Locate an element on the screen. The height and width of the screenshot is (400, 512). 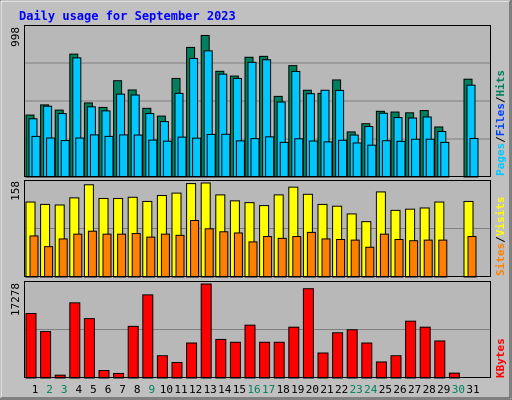
legend-top: Pages/Files/Hits is located at coordinates (500, 123).